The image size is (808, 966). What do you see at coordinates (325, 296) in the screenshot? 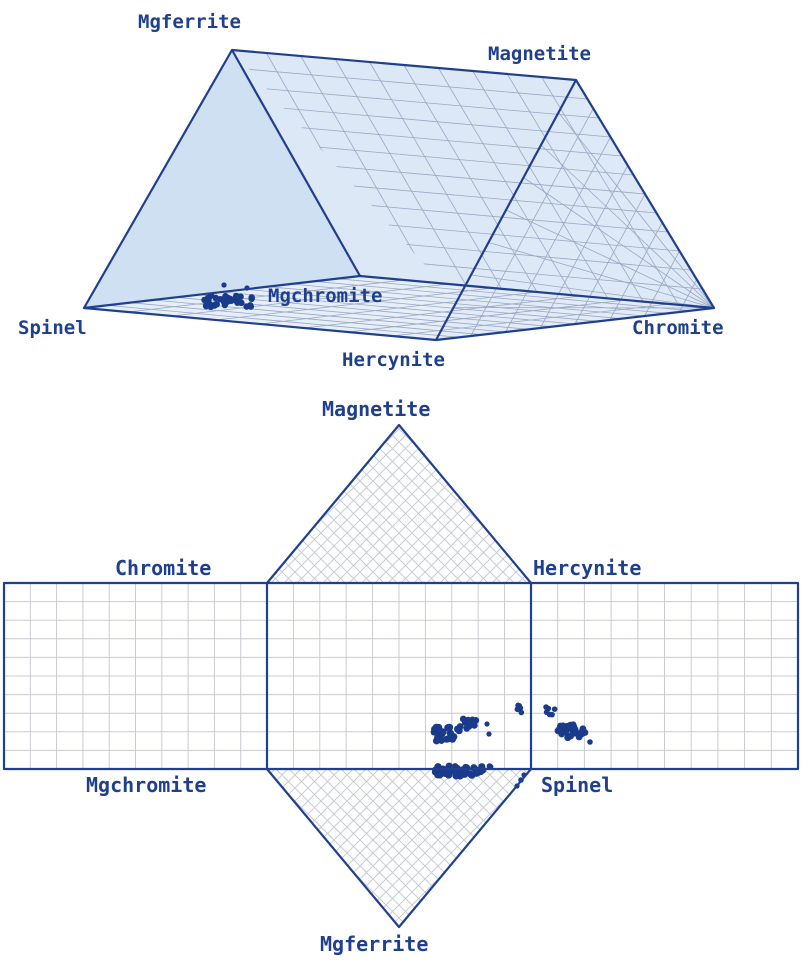
I see `label-3d-mgchromite: Mgchromite` at bounding box center [325, 296].